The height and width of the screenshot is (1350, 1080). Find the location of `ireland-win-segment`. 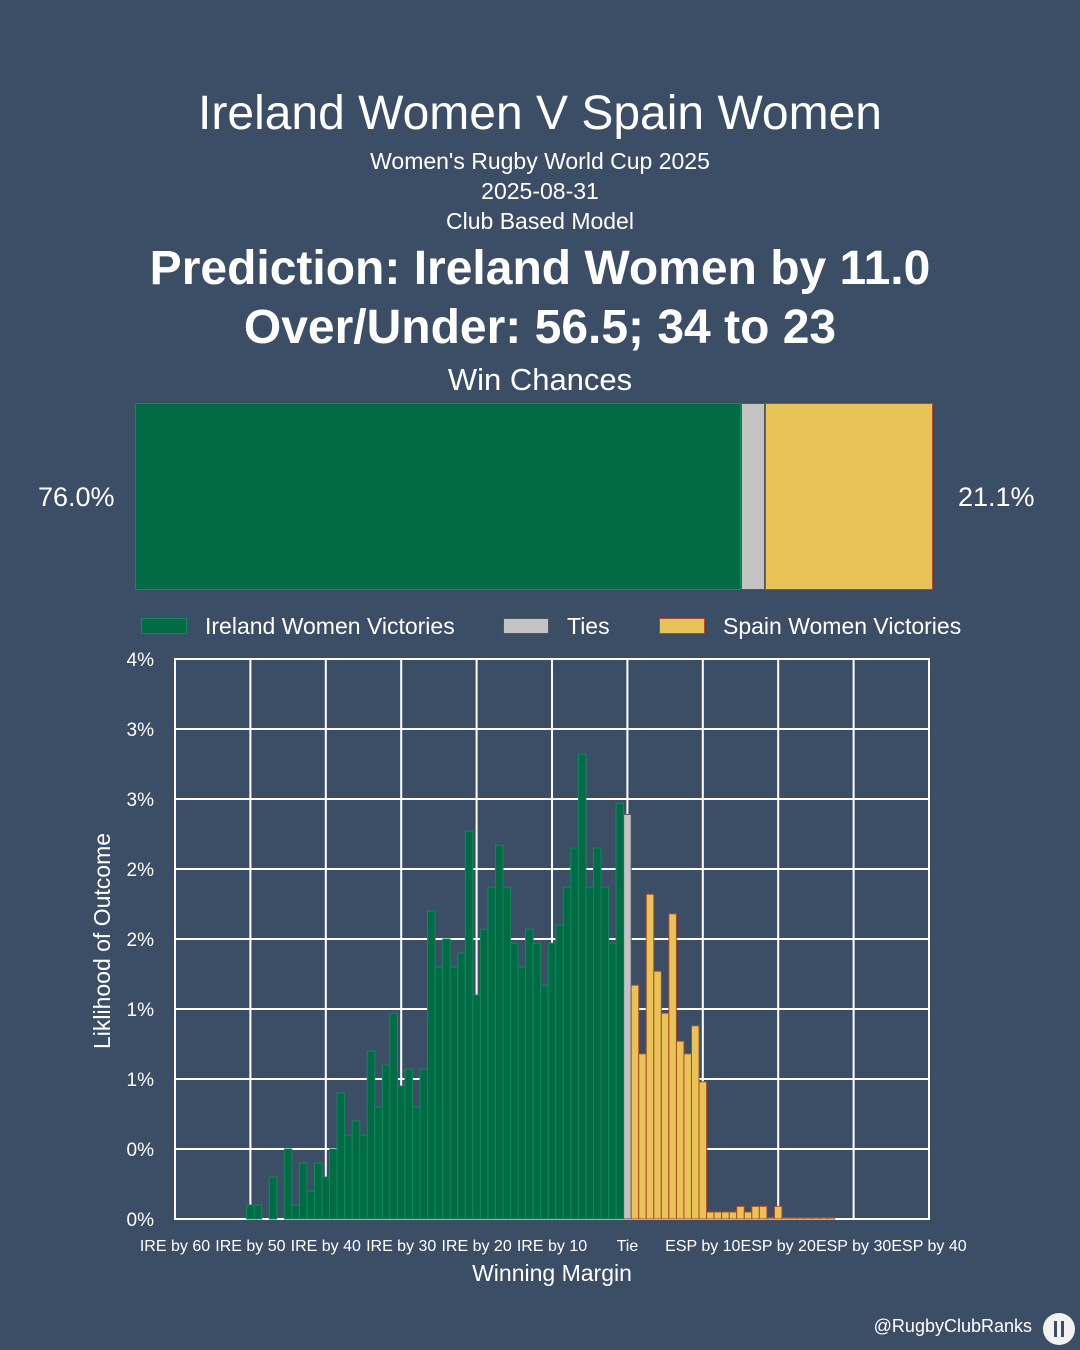

ireland-win-segment is located at coordinates (438, 496).